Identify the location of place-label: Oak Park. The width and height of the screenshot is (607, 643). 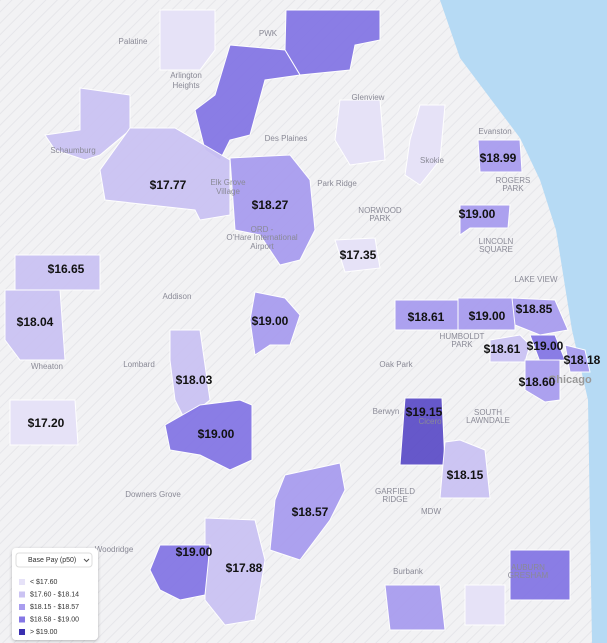
(396, 364).